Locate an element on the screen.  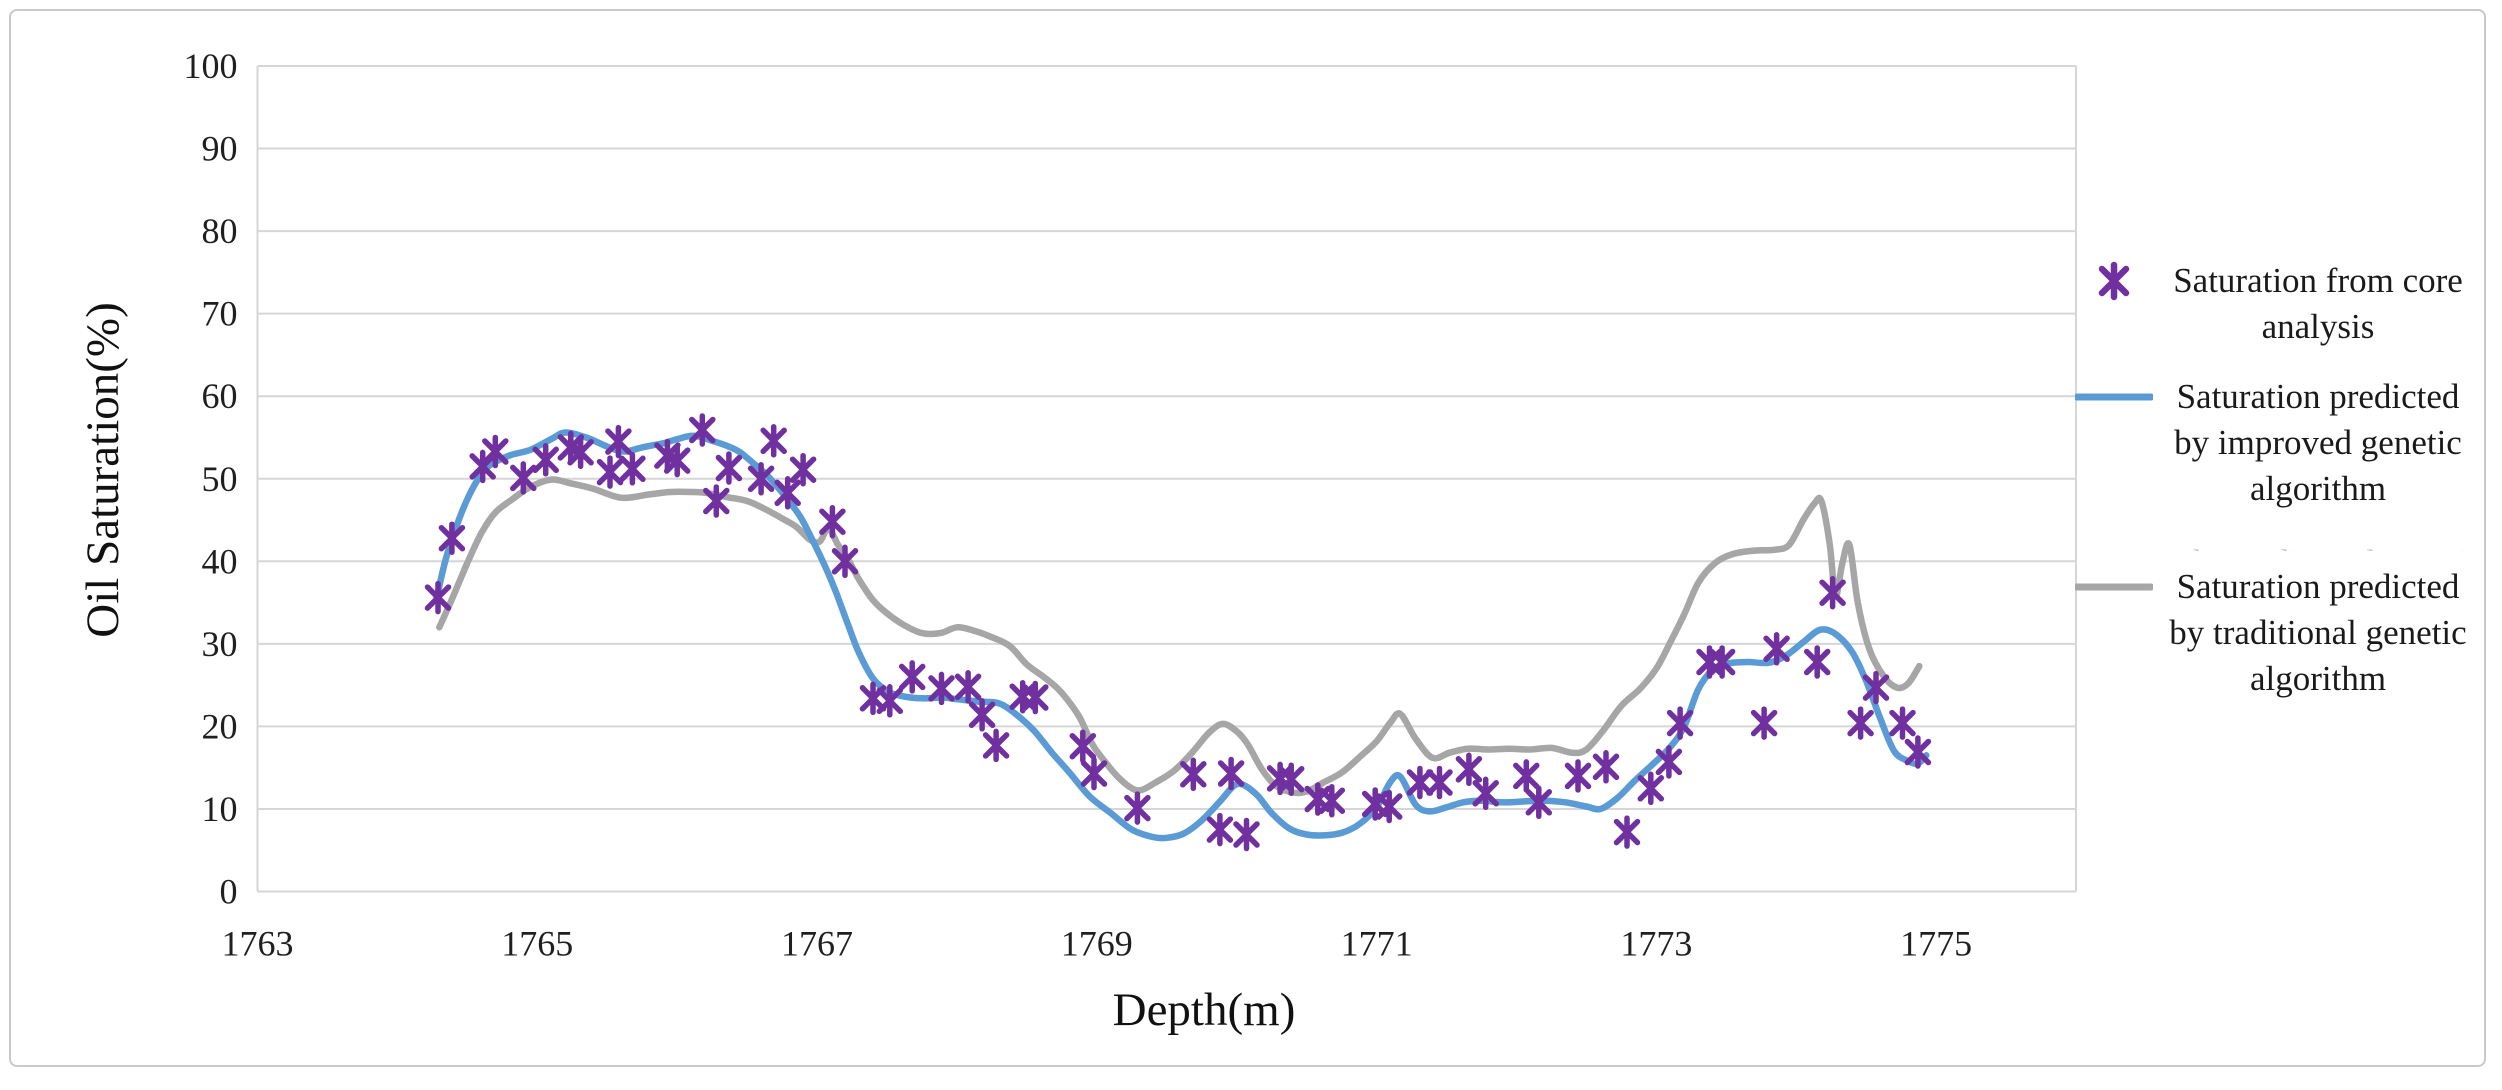
x-tick-label-1767: 1767 is located at coordinates (817, 944).